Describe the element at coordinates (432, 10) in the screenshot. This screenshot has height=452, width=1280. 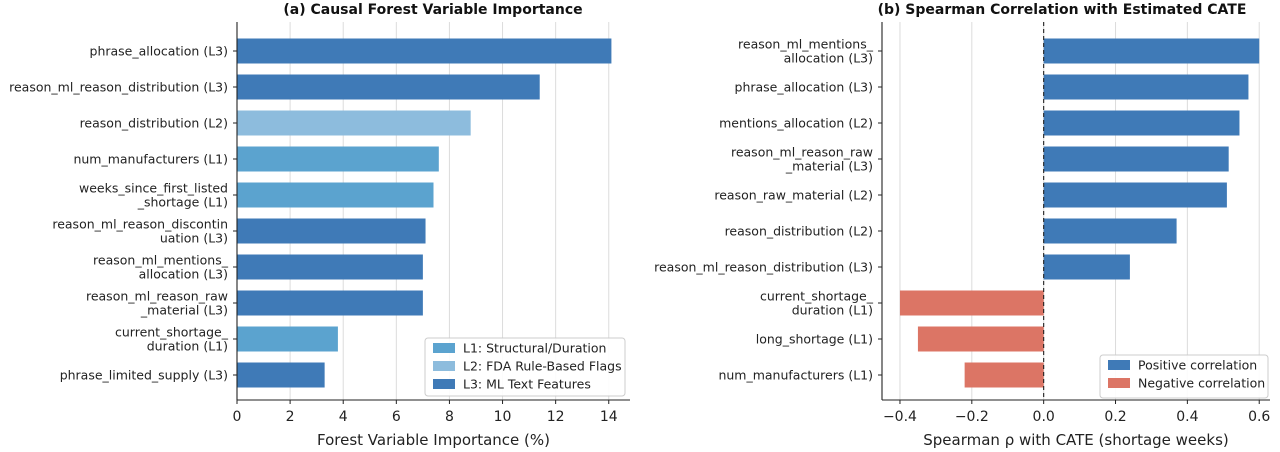
I see `chart-title: (a) Causal Forest Variable Importance` at that location.